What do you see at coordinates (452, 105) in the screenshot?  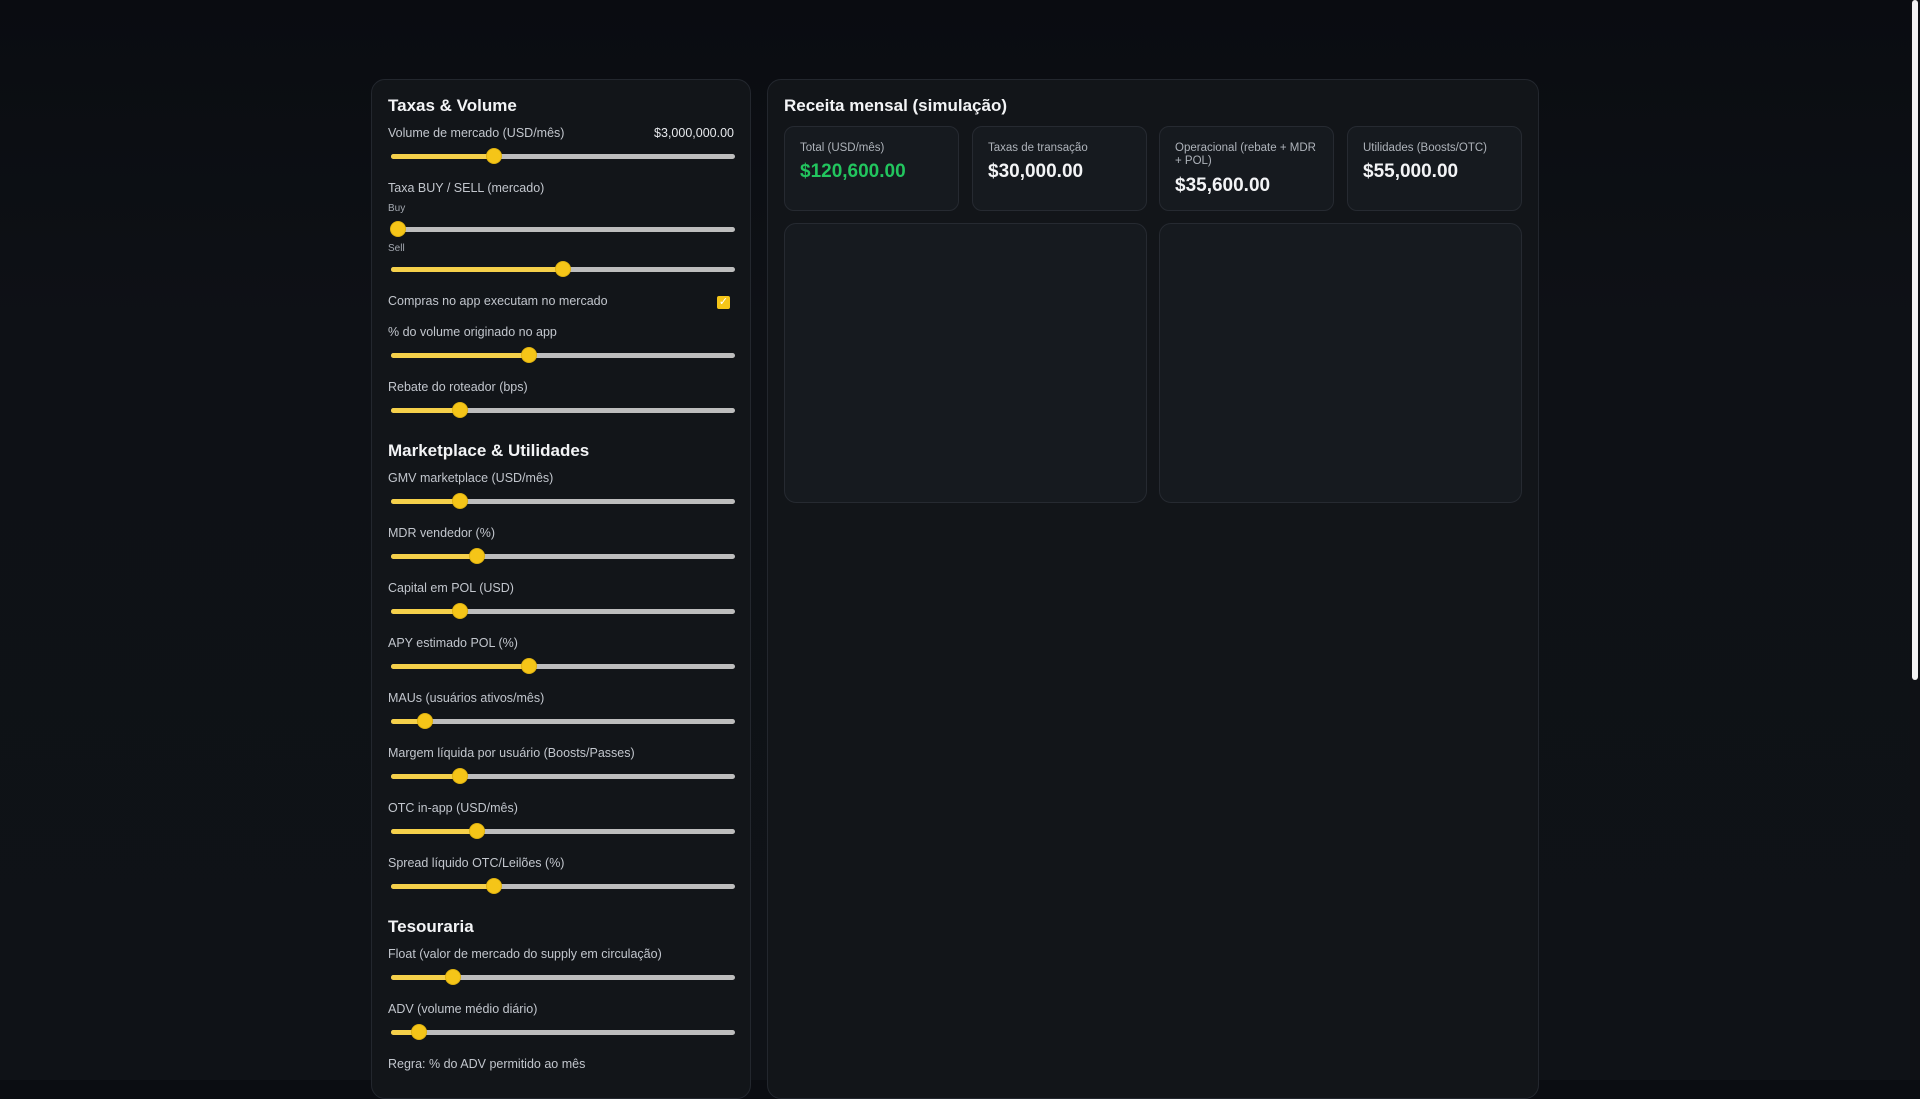 I see `section-title-taxas-volume: Taxas & Volume` at bounding box center [452, 105].